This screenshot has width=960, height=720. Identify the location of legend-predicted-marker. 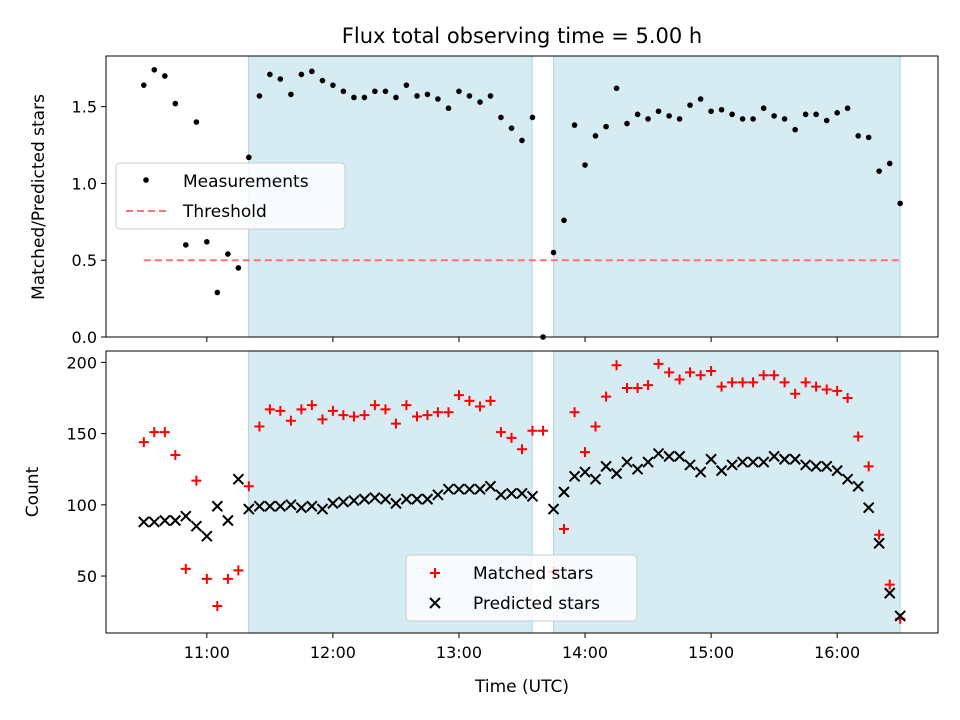
(435, 603).